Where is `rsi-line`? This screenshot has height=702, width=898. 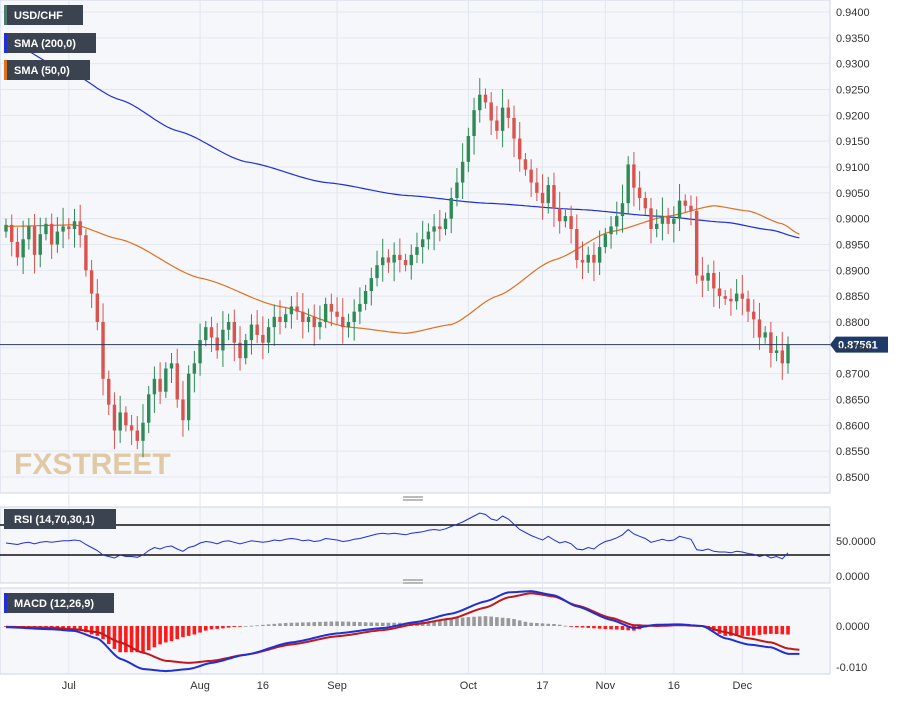 rsi-line is located at coordinates (397, 536).